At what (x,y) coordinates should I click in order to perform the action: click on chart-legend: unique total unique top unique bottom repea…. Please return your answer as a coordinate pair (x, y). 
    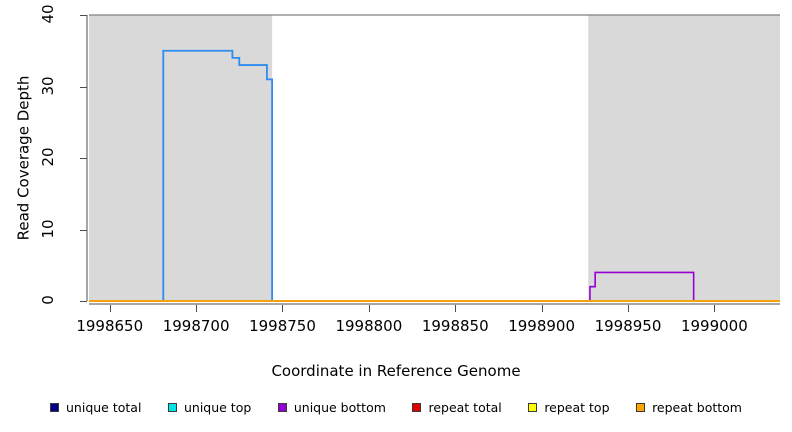
    Looking at the image, I should click on (396, 408).